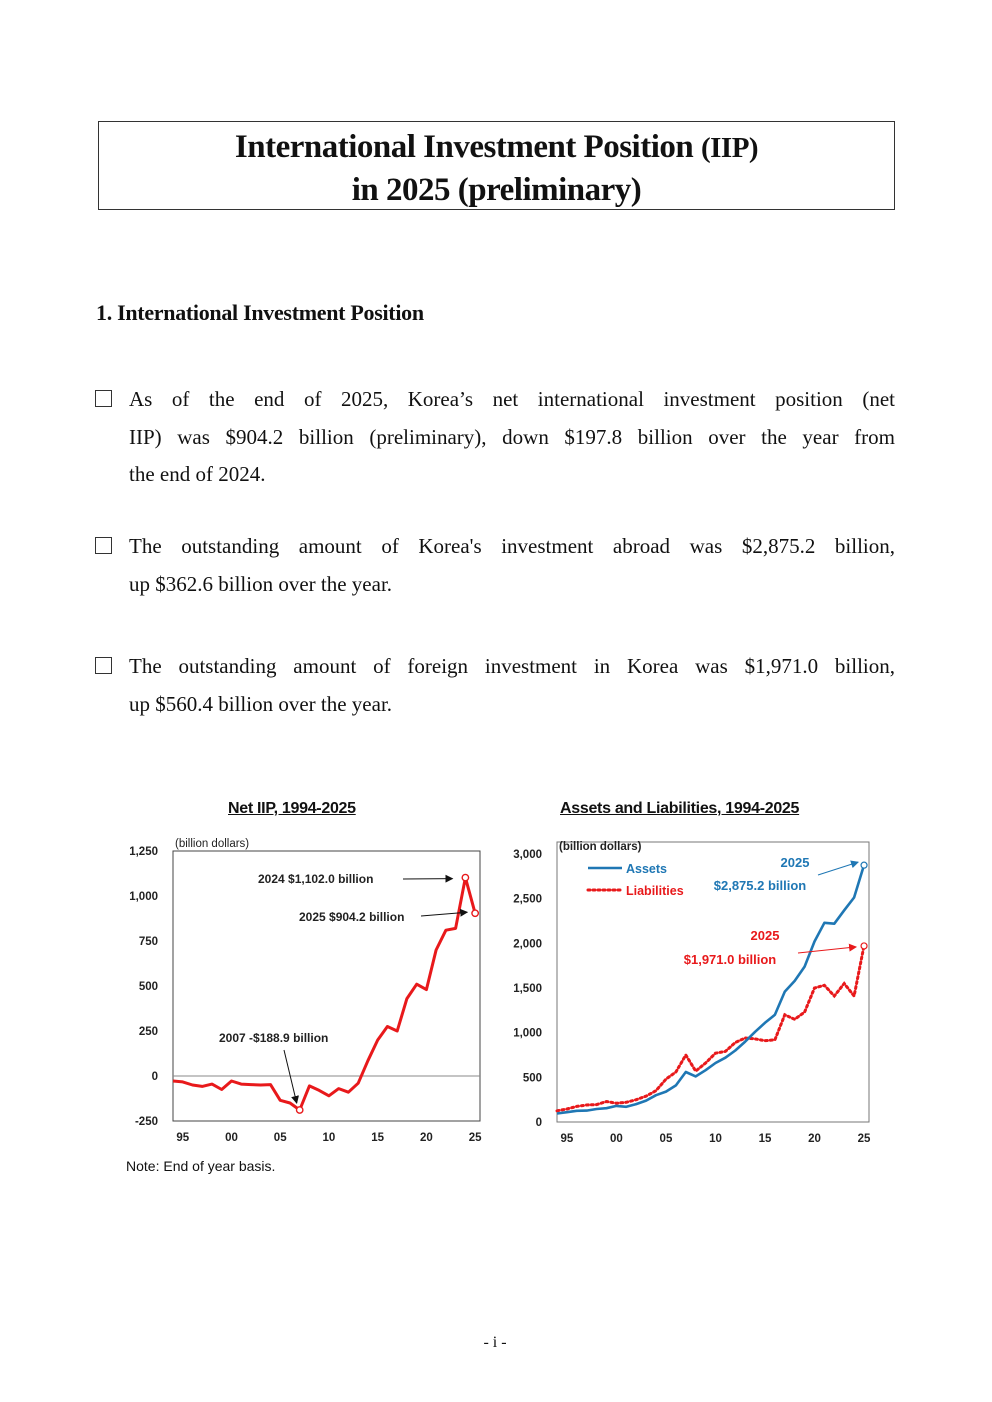  I want to click on title-line-1: International Investment Position (IIP), so click(496, 147).